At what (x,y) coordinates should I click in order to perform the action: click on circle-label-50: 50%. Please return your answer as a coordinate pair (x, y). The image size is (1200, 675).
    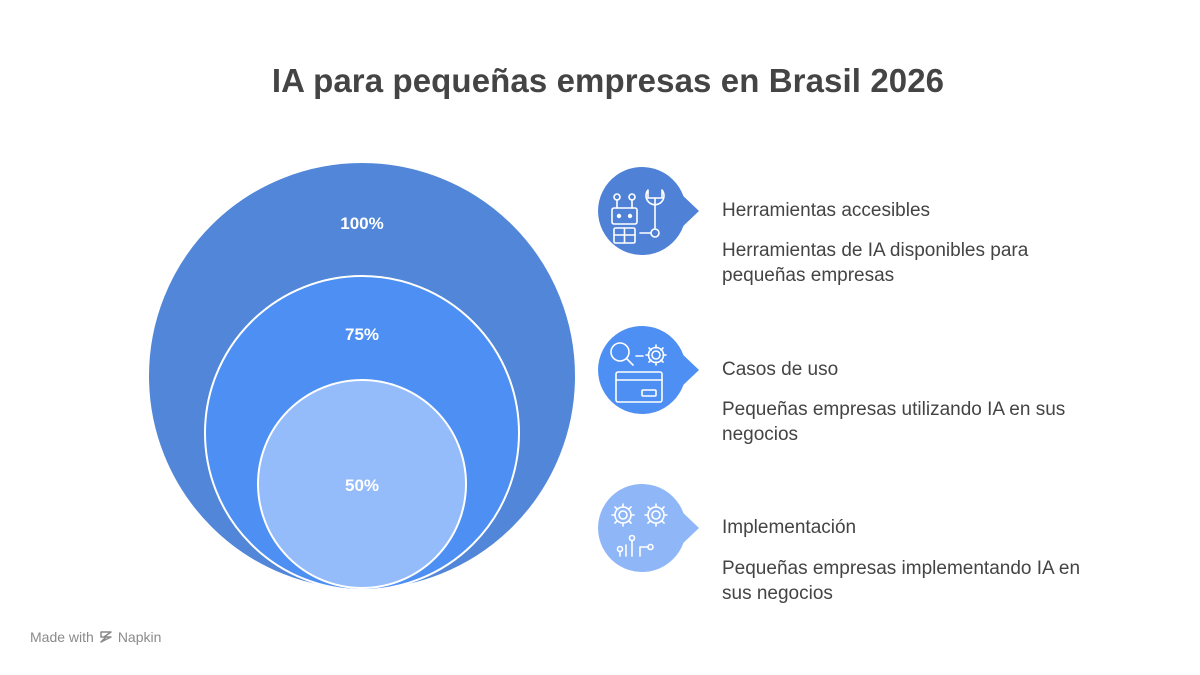
    Looking at the image, I should click on (362, 485).